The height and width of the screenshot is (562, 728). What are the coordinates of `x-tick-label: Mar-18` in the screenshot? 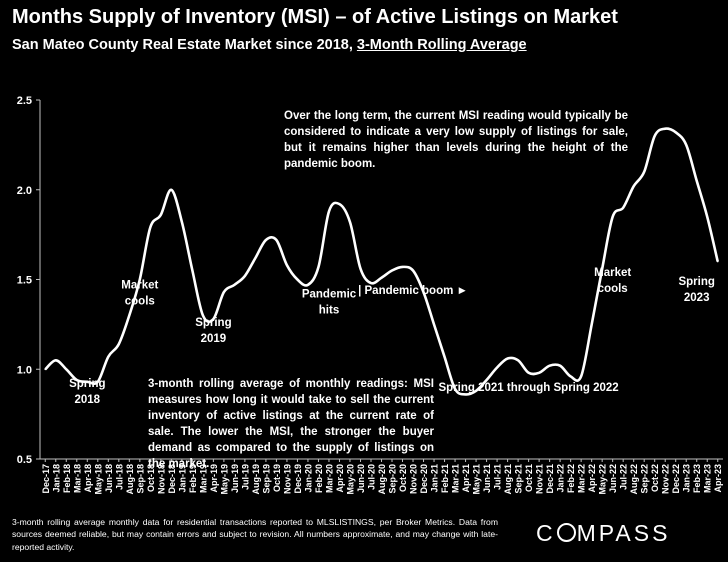 It's located at (77, 478).